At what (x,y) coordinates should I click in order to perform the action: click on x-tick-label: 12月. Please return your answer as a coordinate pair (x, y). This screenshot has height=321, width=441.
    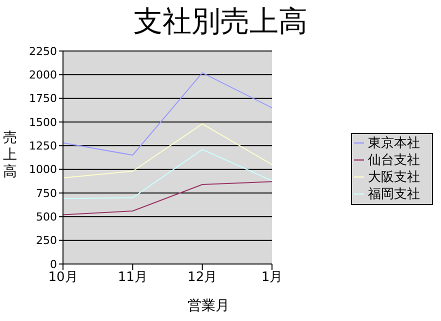
    Looking at the image, I should click on (203, 278).